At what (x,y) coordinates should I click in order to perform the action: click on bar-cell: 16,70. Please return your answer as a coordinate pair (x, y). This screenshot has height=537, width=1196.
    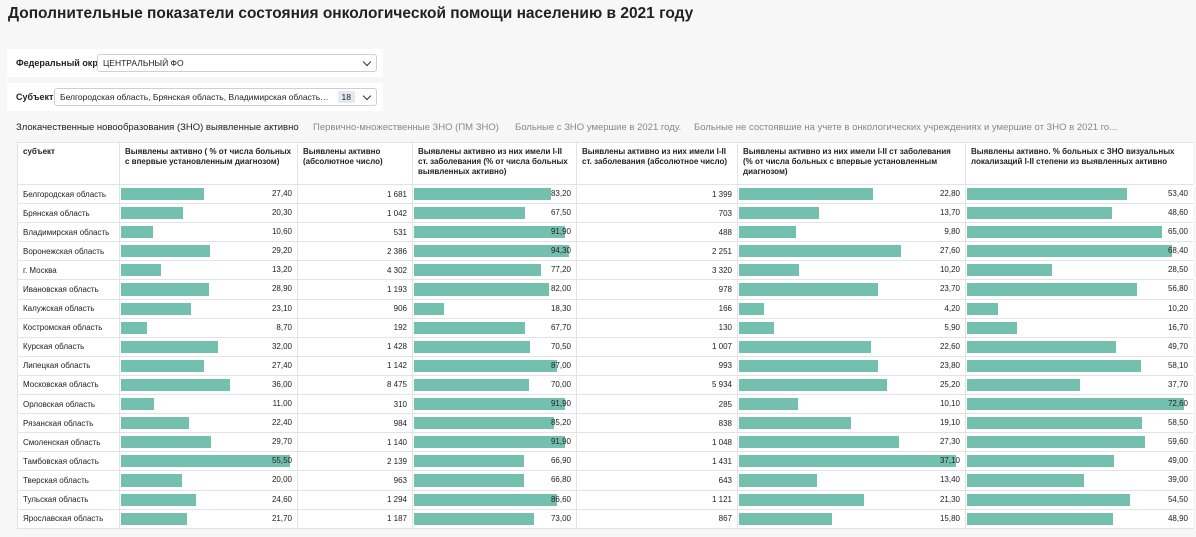
    Looking at the image, I should click on (1079, 327).